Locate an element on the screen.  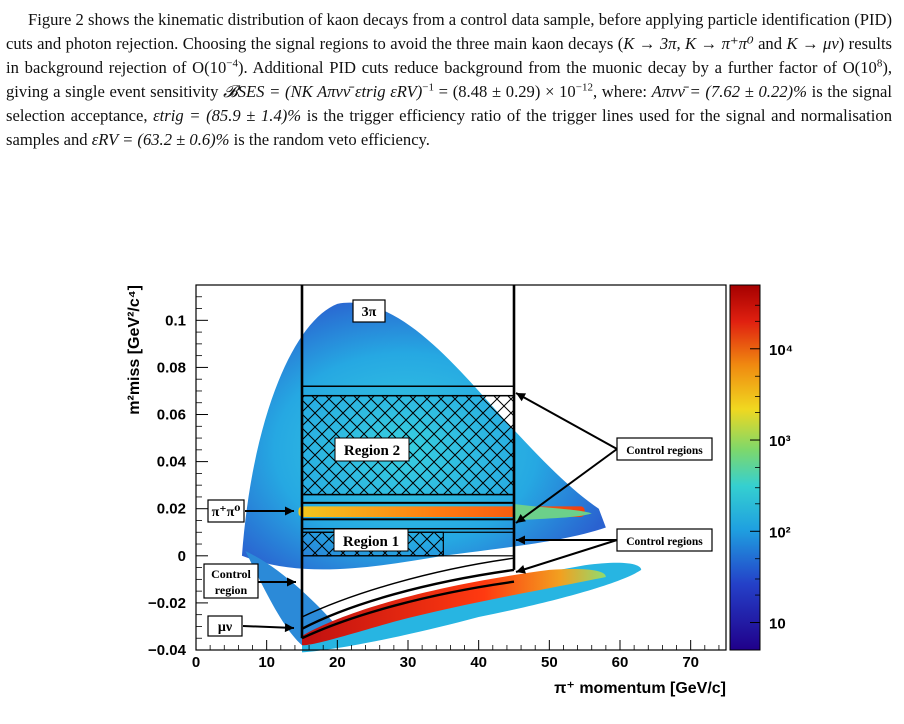
colorbar-tick-label: 10² is located at coordinates (780, 532).